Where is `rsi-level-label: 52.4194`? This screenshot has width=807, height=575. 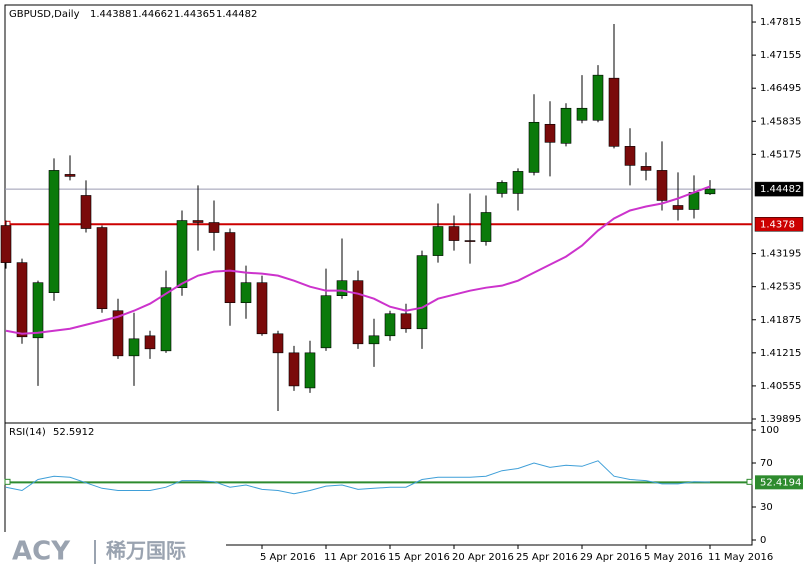
rsi-level-label: 52.4194 is located at coordinates (780, 482).